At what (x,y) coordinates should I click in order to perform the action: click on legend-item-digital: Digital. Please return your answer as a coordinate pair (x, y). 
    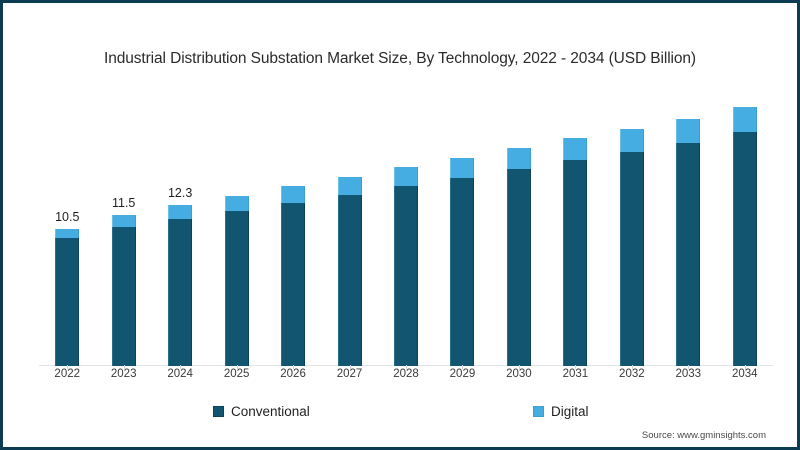
    Looking at the image, I should click on (561, 411).